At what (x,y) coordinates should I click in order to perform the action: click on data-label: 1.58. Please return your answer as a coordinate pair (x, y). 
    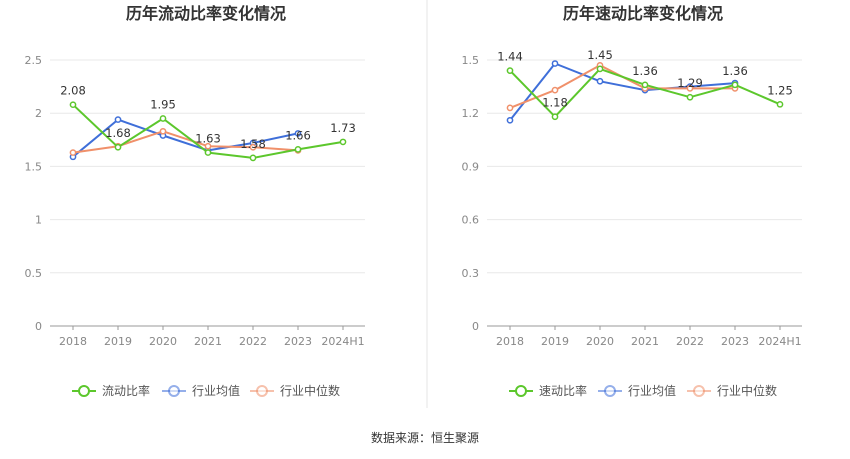
    Looking at the image, I should click on (253, 144).